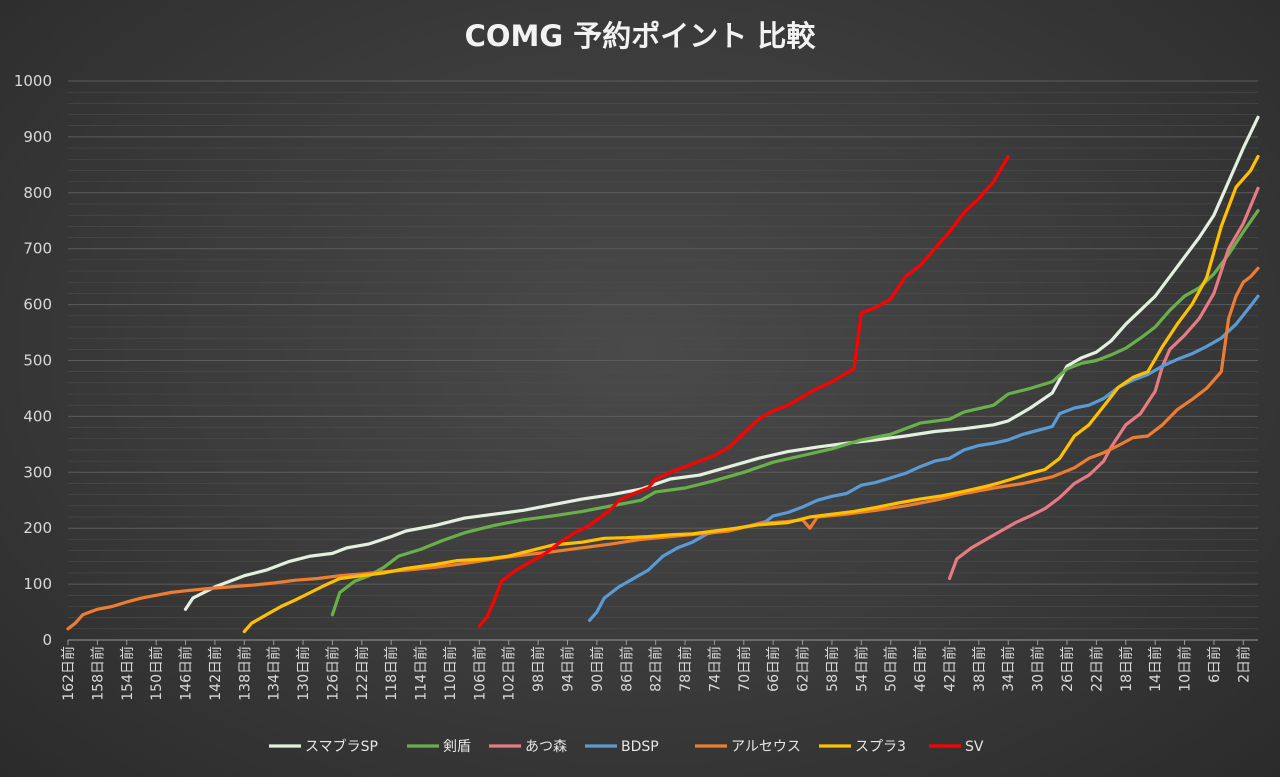  Describe the element at coordinates (37, 472) in the screenshot. I see `y-tick-label: 300` at that location.